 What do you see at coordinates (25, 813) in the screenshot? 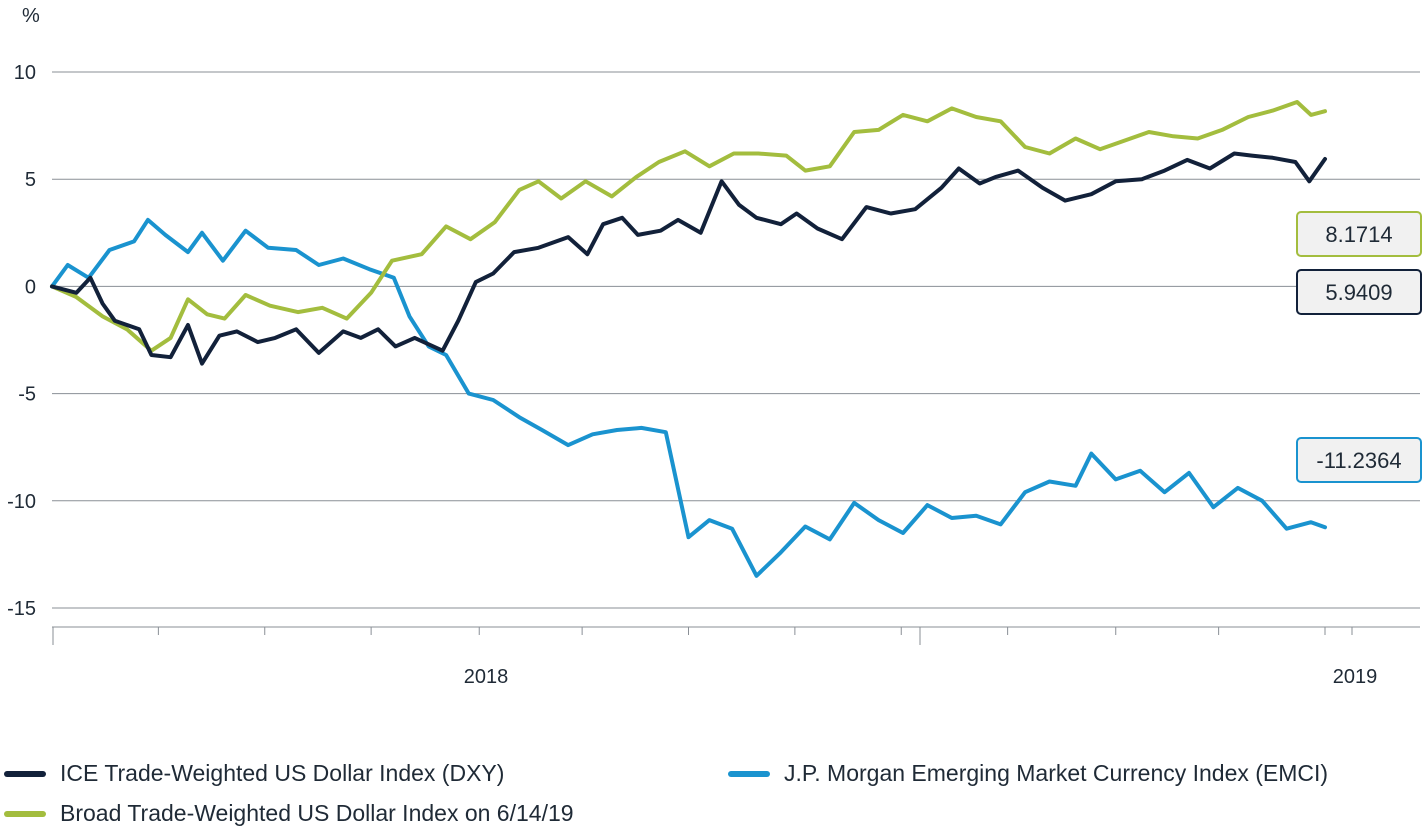
I see `legend-swatch-broad` at bounding box center [25, 813].